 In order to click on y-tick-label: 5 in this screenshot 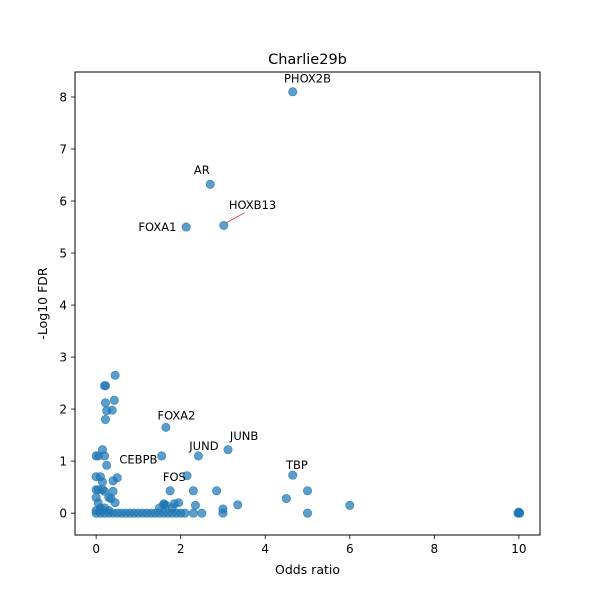, I will do `click(63, 253)`.